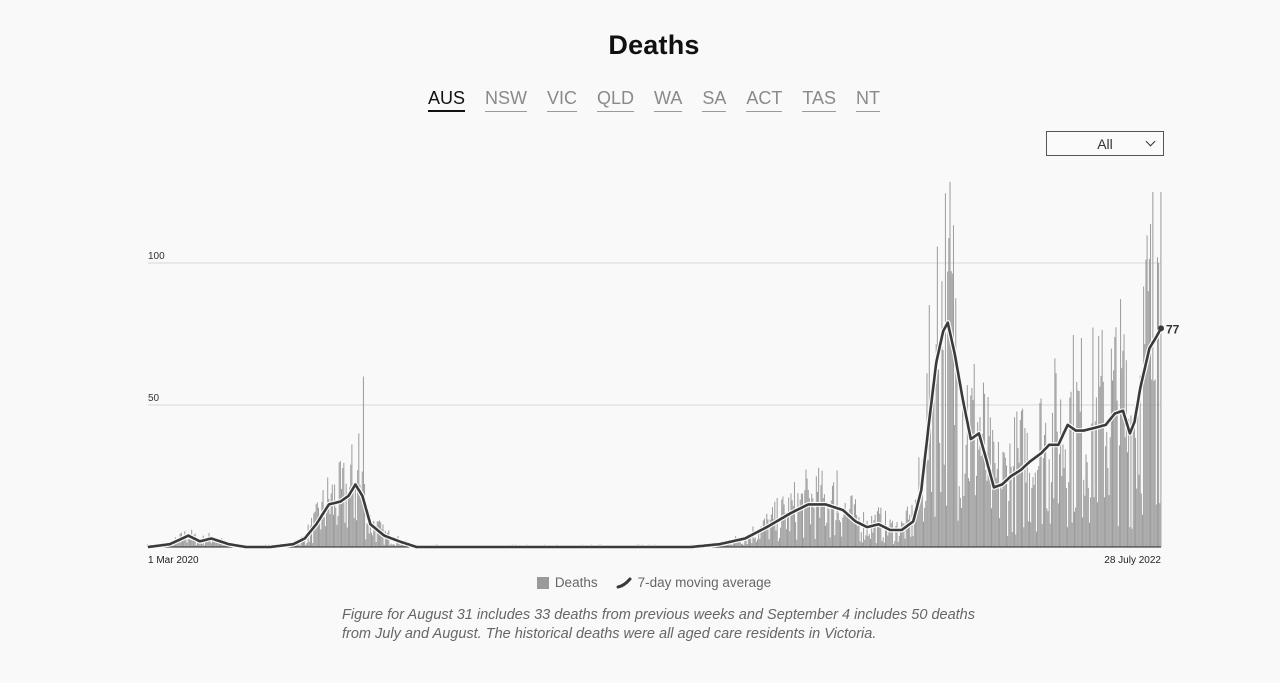 The height and width of the screenshot is (683, 1280). What do you see at coordinates (505, 99) in the screenshot?
I see `tab-nsw: NSW` at bounding box center [505, 99].